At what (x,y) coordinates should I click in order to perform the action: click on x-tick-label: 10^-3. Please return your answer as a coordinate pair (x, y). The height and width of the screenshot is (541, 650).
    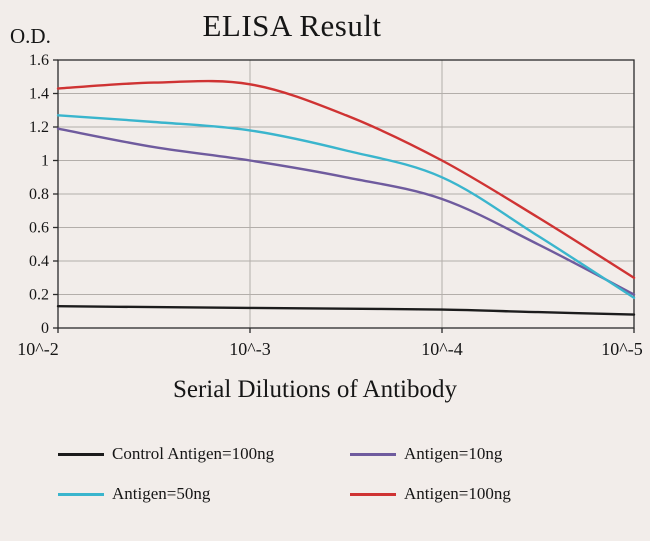
    Looking at the image, I should click on (249, 349).